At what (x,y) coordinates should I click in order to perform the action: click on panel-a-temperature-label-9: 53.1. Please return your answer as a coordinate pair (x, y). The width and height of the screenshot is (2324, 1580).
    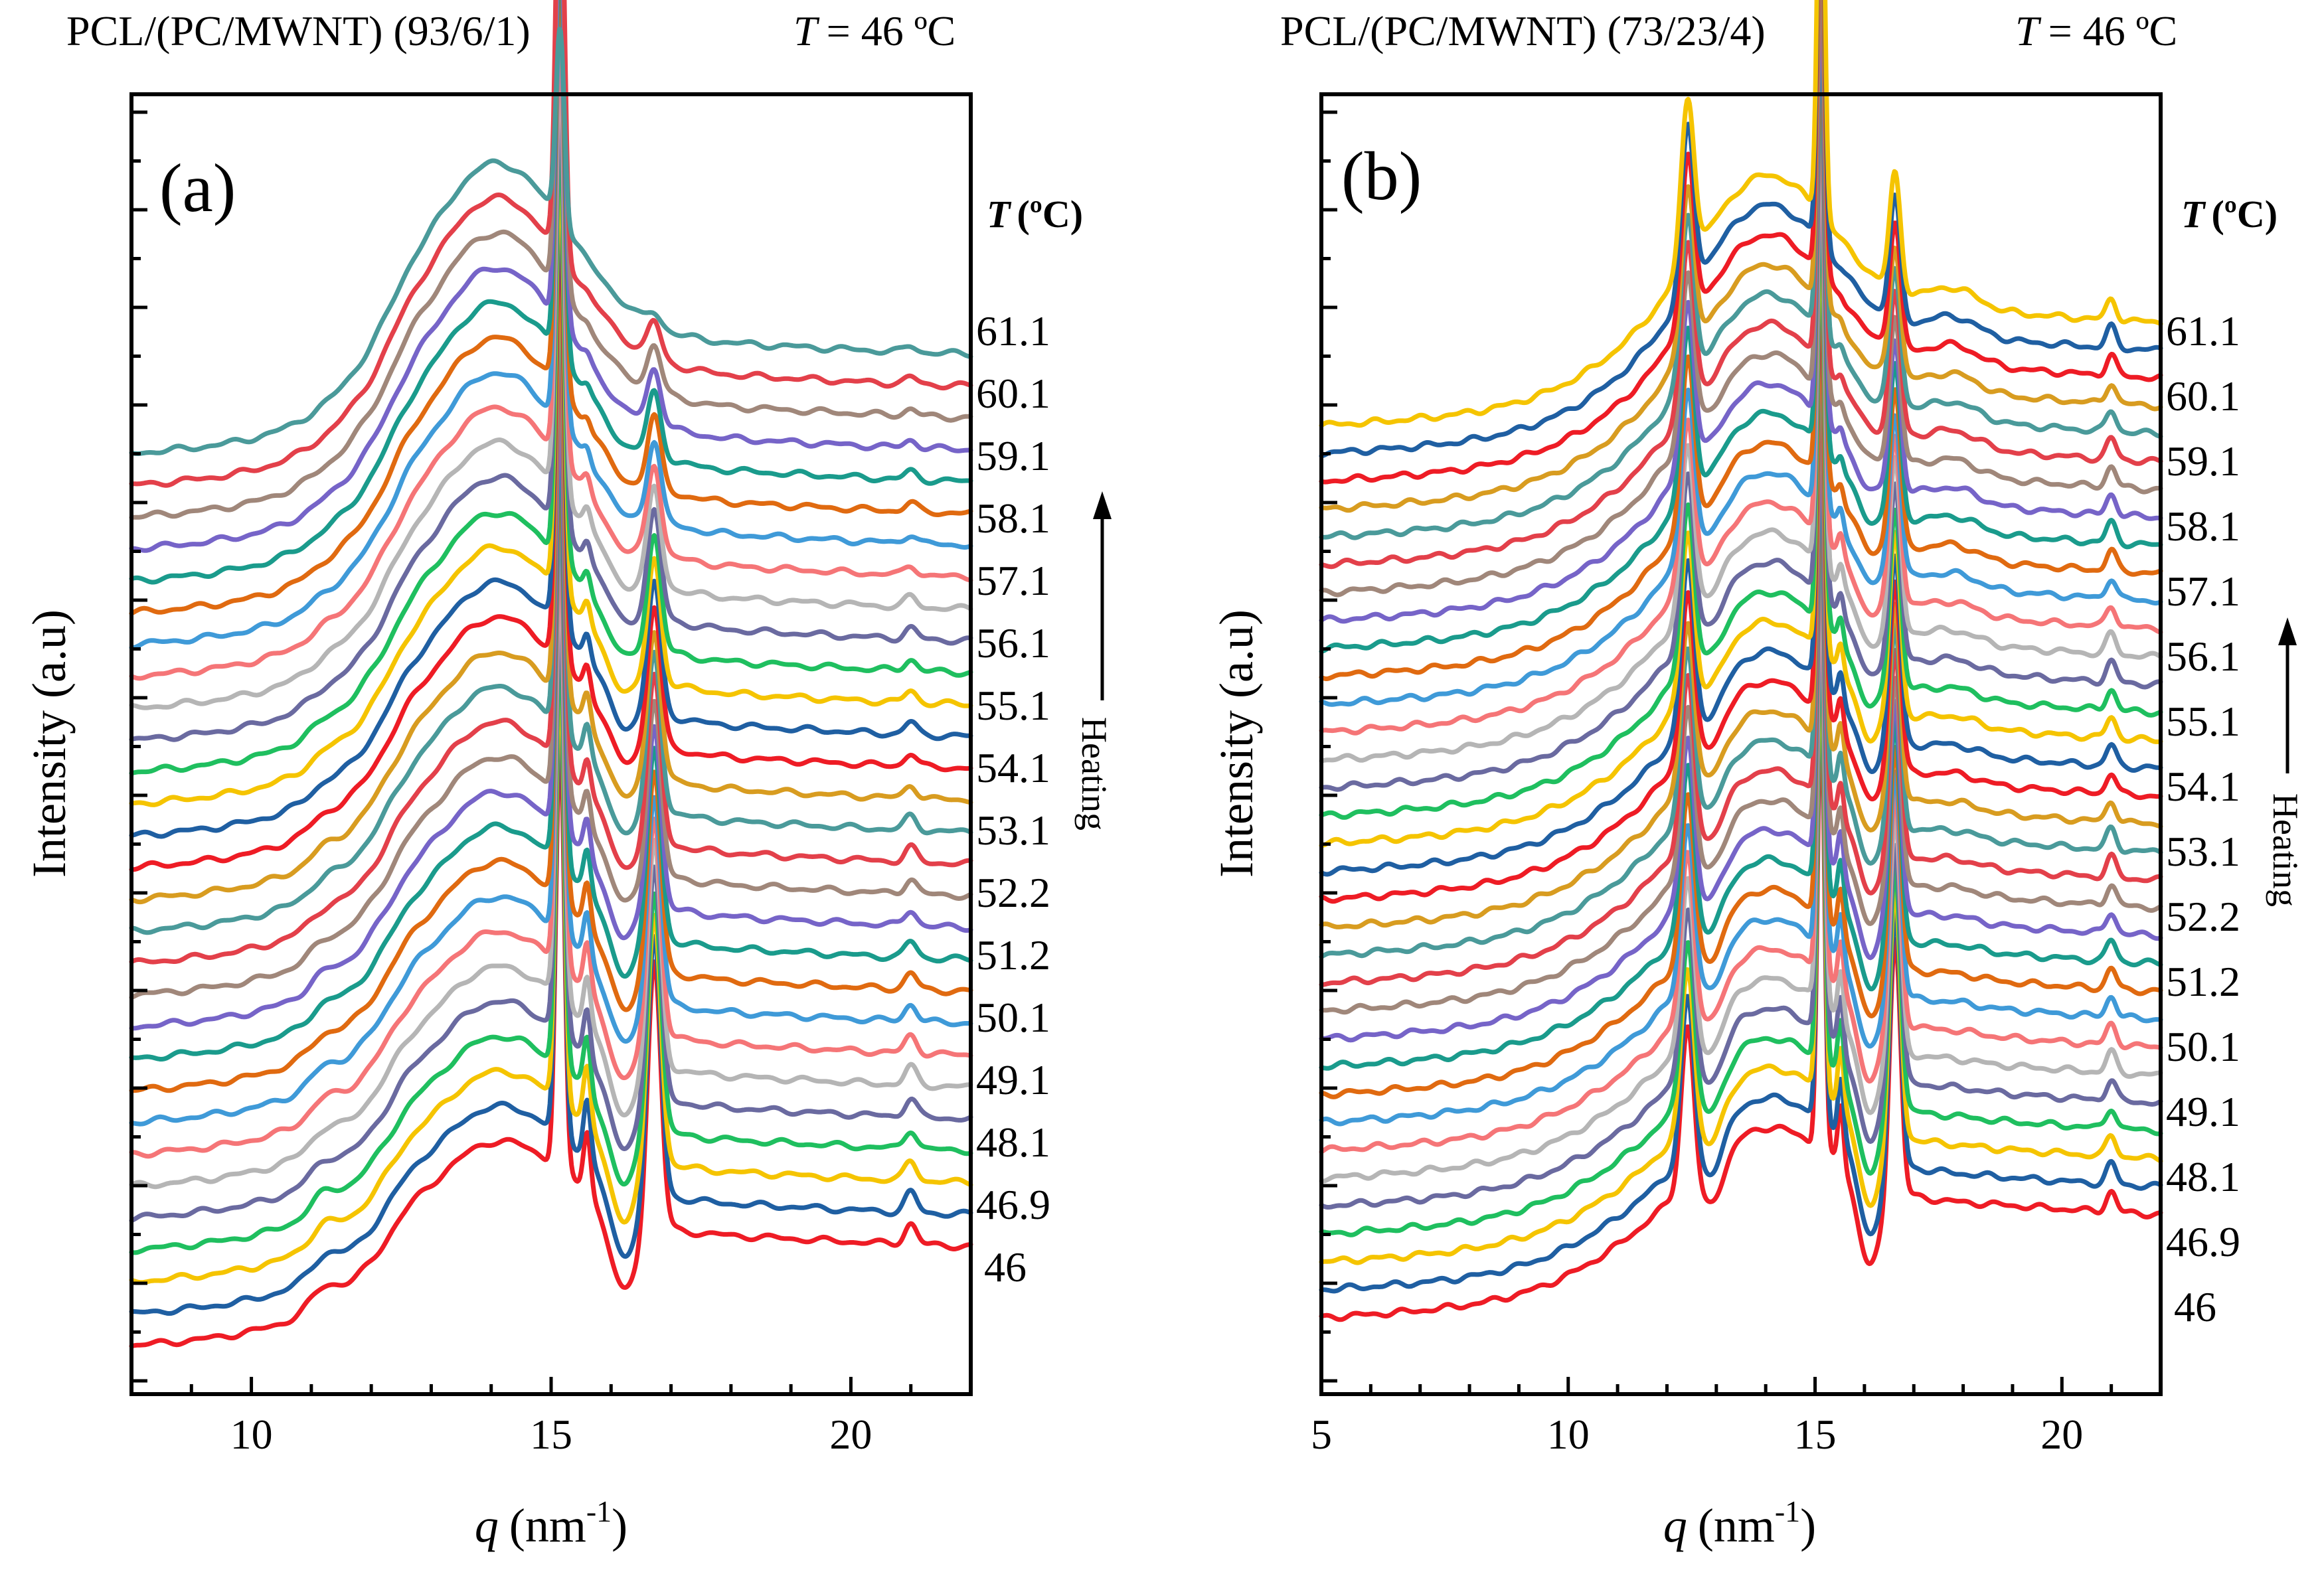
    Looking at the image, I should click on (1013, 830).